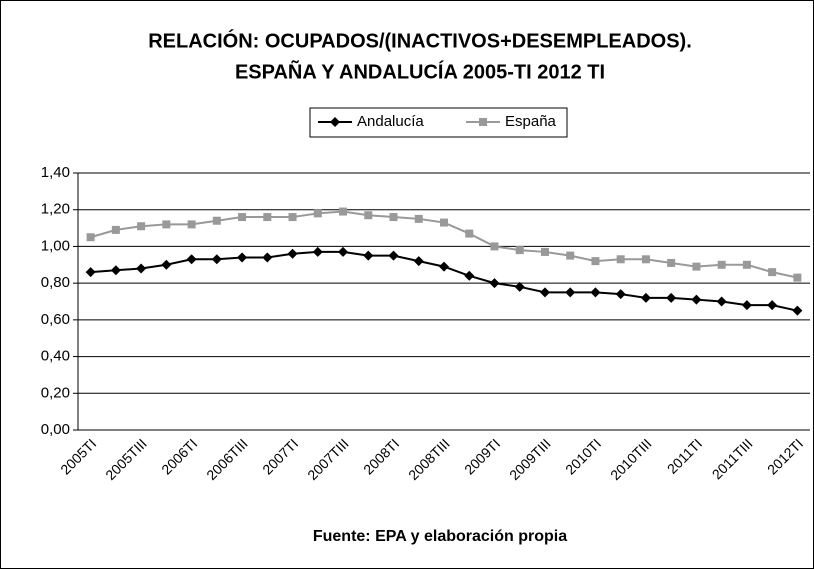 The width and height of the screenshot is (814, 569). Describe the element at coordinates (55, 245) in the screenshot. I see `y-tick-label: 1,00` at that location.